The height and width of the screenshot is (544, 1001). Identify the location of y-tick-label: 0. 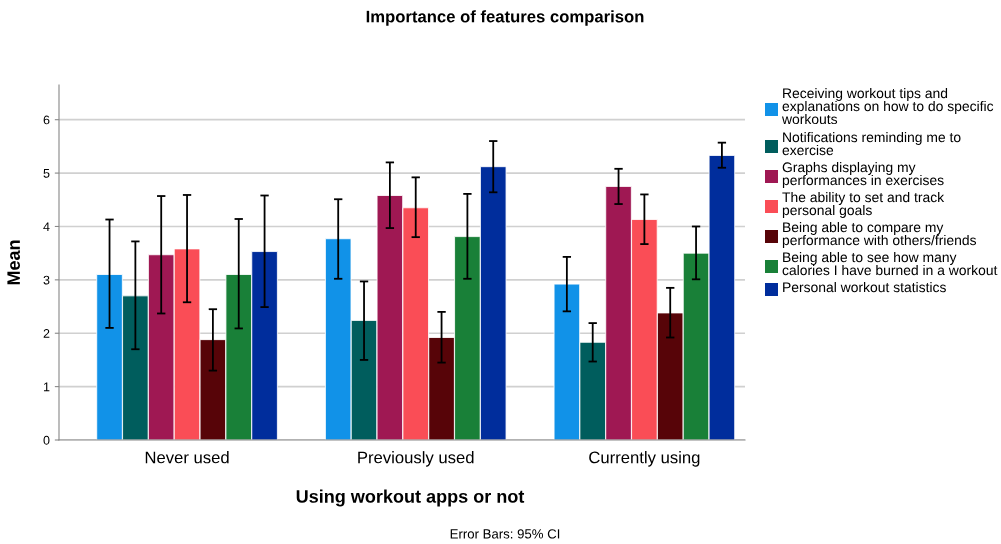
(46, 440).